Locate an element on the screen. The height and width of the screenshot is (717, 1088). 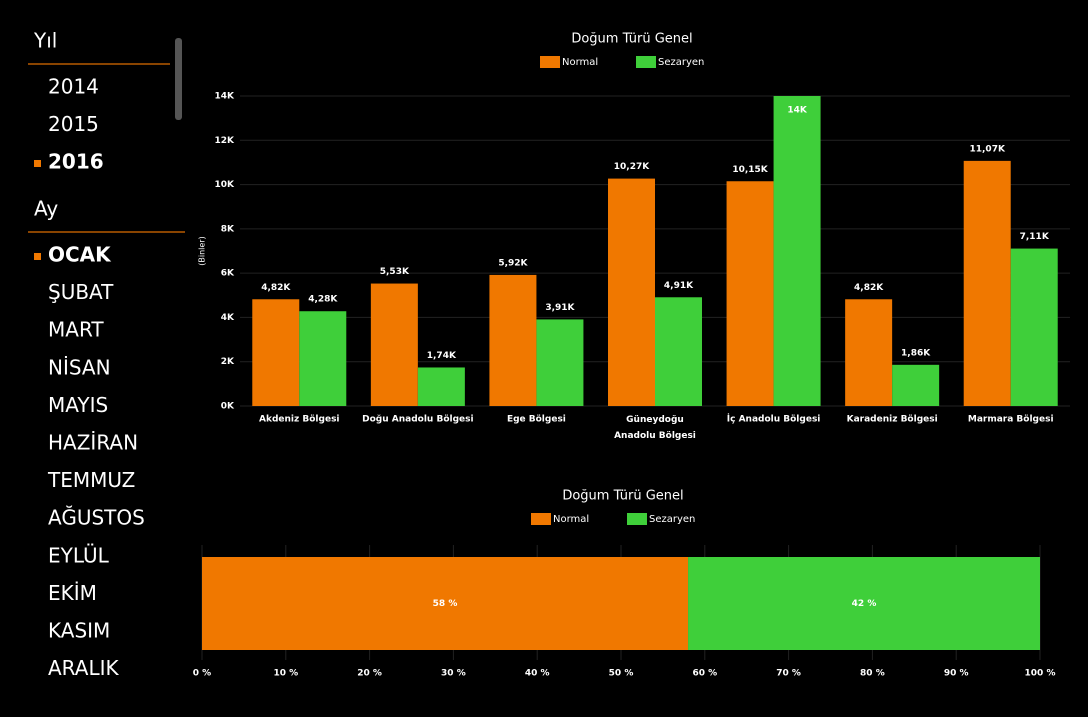
scrollbar is located at coordinates (178, 79).